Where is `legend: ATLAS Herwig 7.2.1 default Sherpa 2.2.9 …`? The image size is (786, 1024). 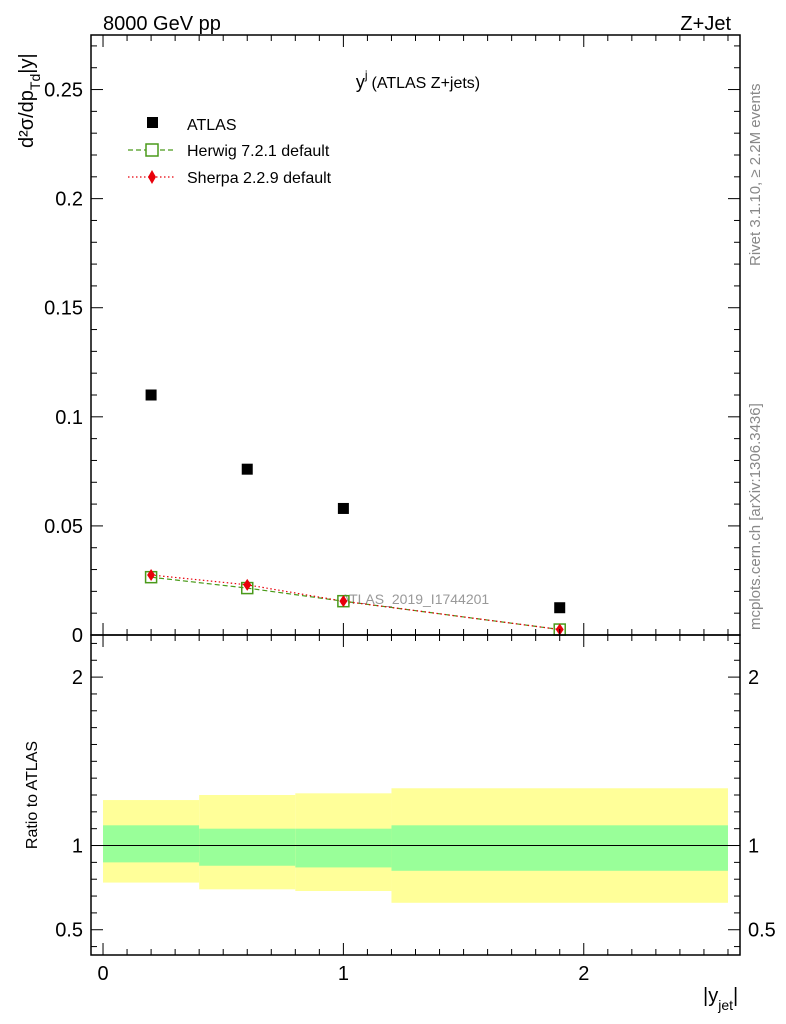
legend: ATLAS Herwig 7.2.1 default Sherpa 2.2.9 … is located at coordinates (230, 152).